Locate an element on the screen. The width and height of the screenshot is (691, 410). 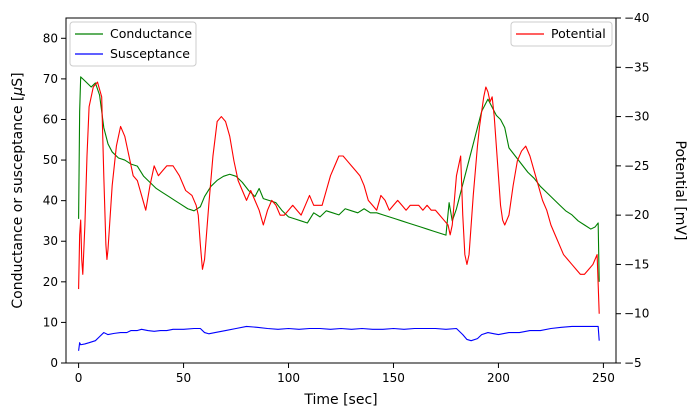
left-y-axis-label: Conductance or susceptance [μS] is located at coordinates (18, 190).